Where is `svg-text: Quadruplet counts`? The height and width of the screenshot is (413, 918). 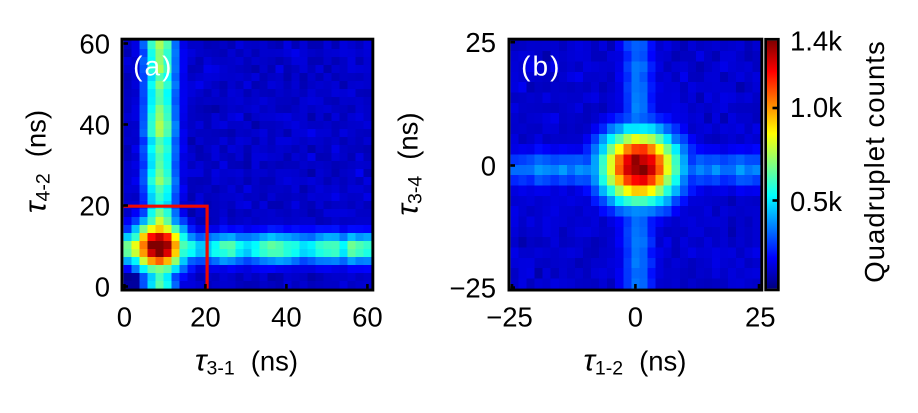 svg-text: Quadruplet counts is located at coordinates (874, 161).